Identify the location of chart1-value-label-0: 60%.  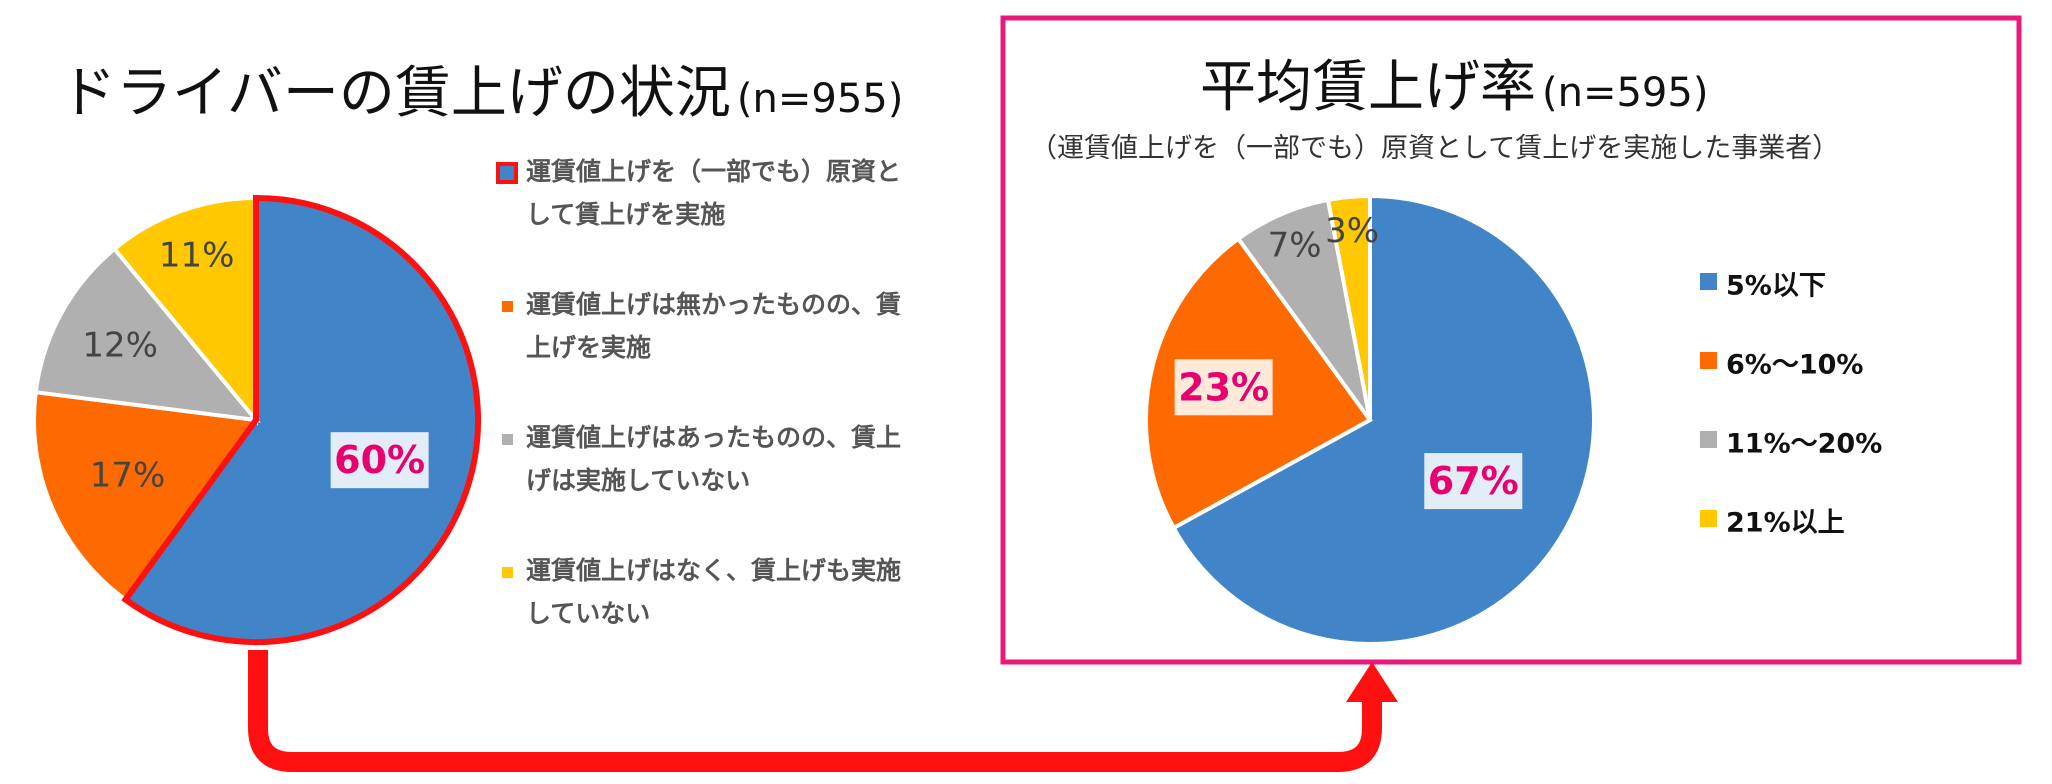
(379, 460).